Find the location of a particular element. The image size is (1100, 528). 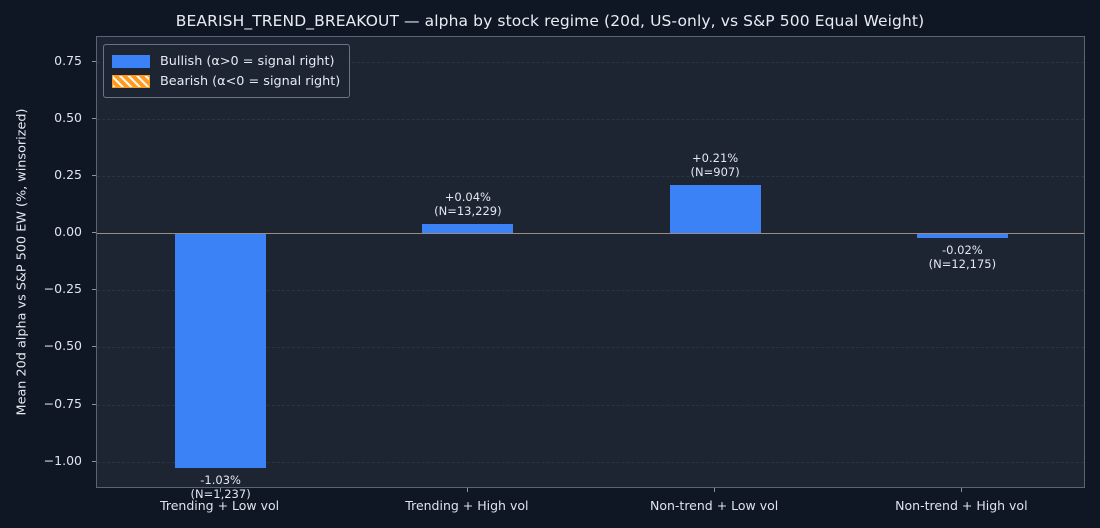

y-tick-label: 0.00 is located at coordinates (68, 232).